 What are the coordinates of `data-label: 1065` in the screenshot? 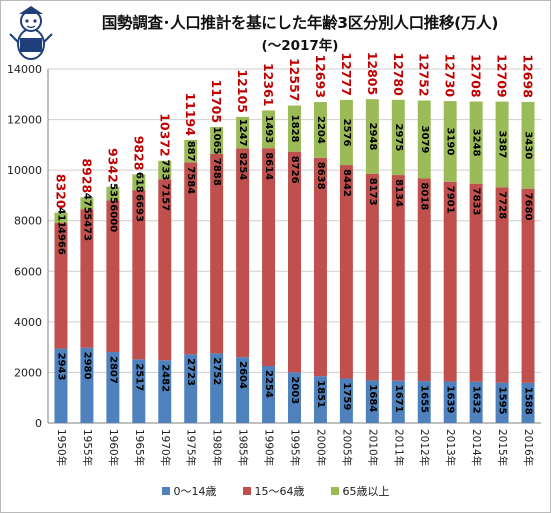 It's located at (216, 141).